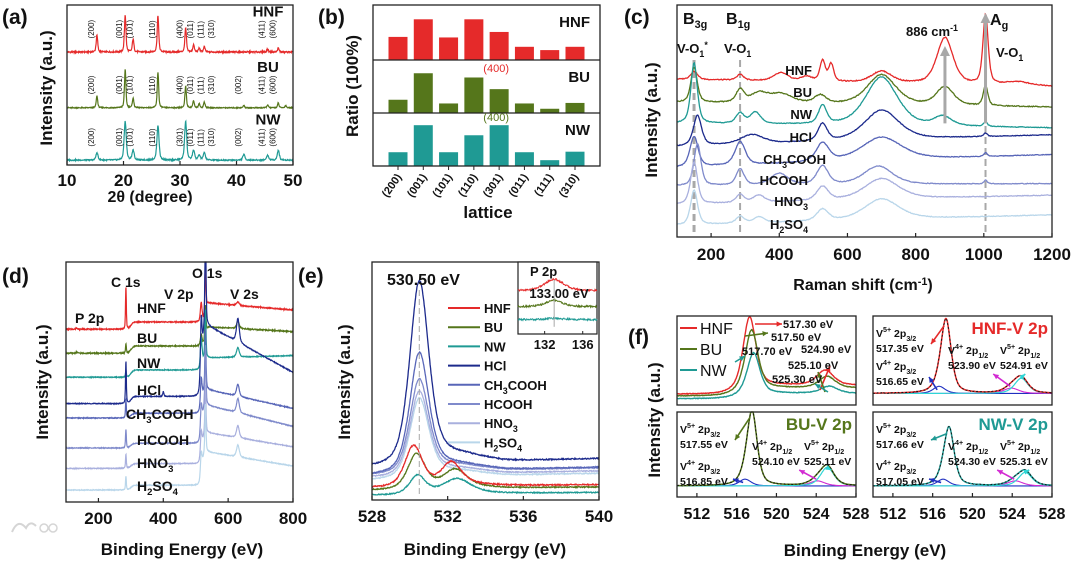  Describe the element at coordinates (179, 447) in the screenshot. I see `series-line-h2so4` at that location.